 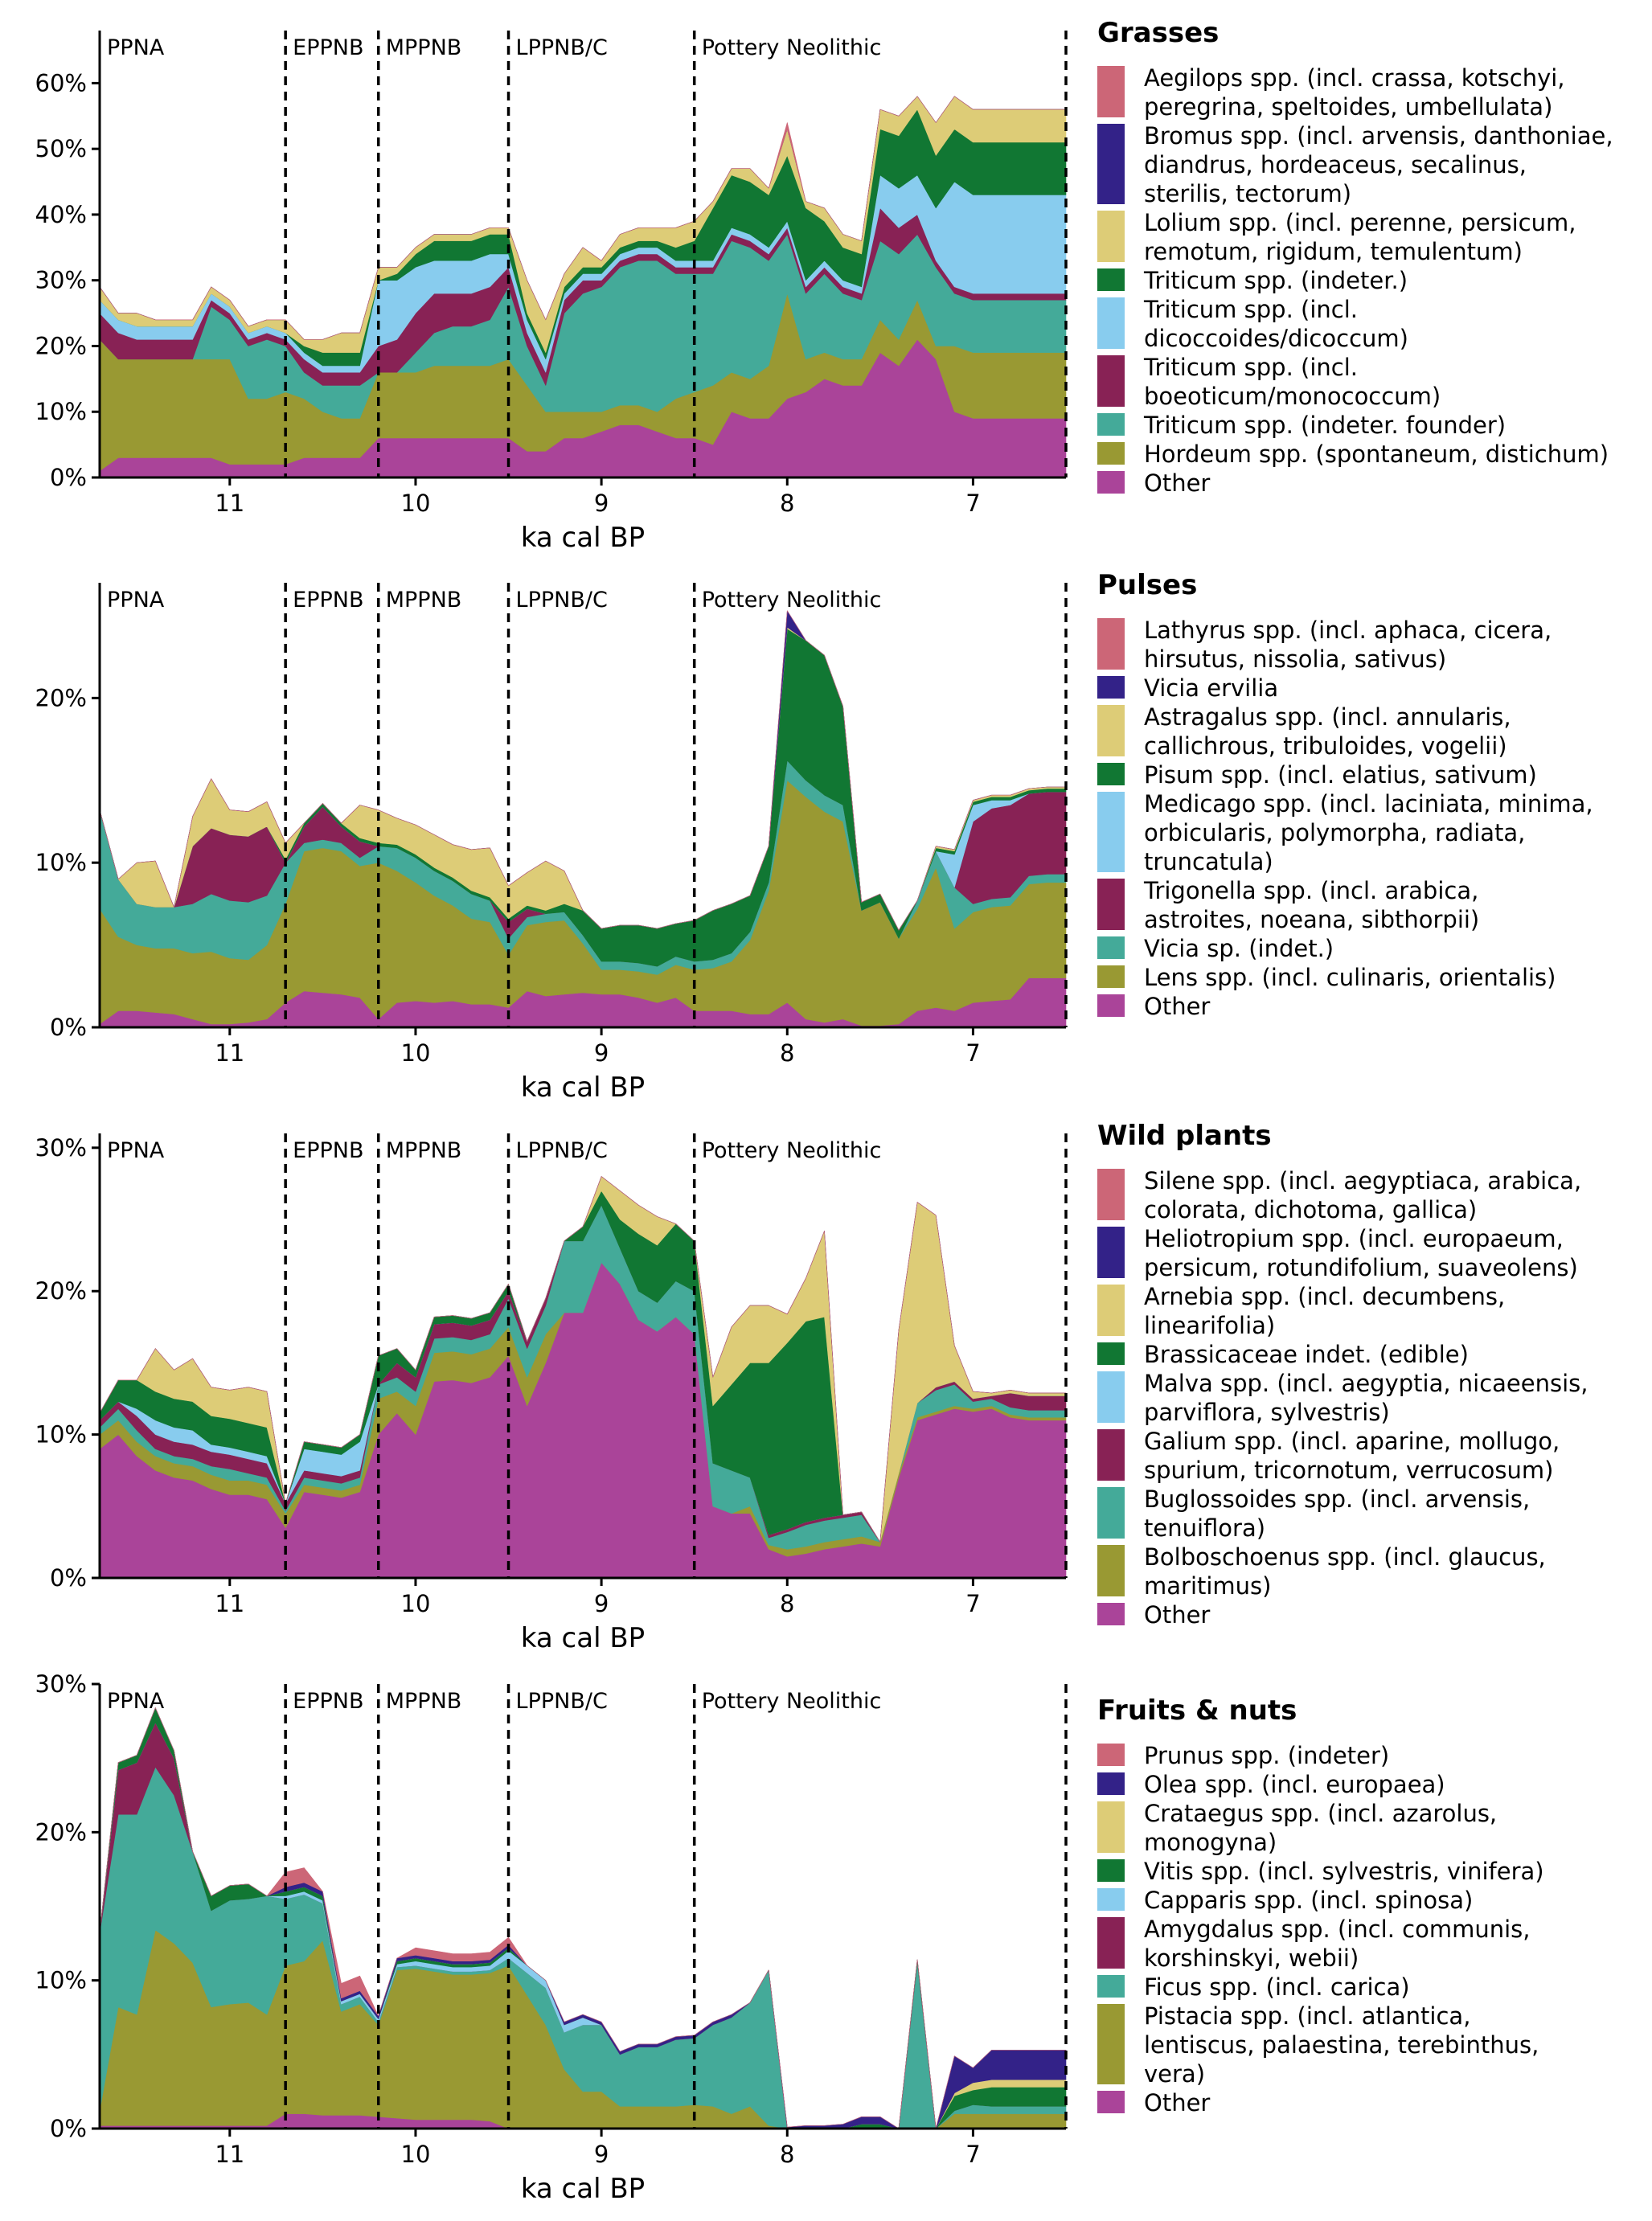 What do you see at coordinates (1210, 1842) in the screenshot?
I see `legend-label: monogyna)` at bounding box center [1210, 1842].